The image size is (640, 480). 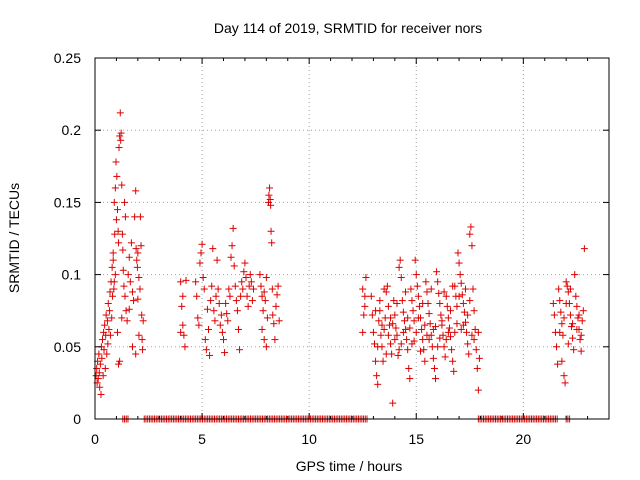 I want to click on y-tick-label: 0.1, so click(x=72, y=275).